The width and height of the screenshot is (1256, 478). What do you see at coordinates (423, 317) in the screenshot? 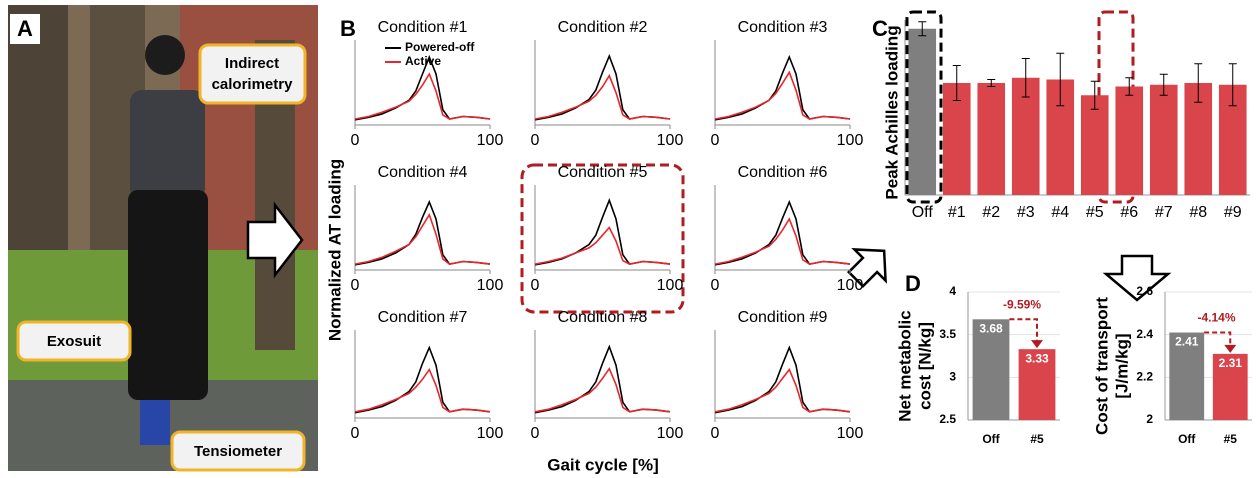
I see `chart-title: Condition #7` at bounding box center [423, 317].